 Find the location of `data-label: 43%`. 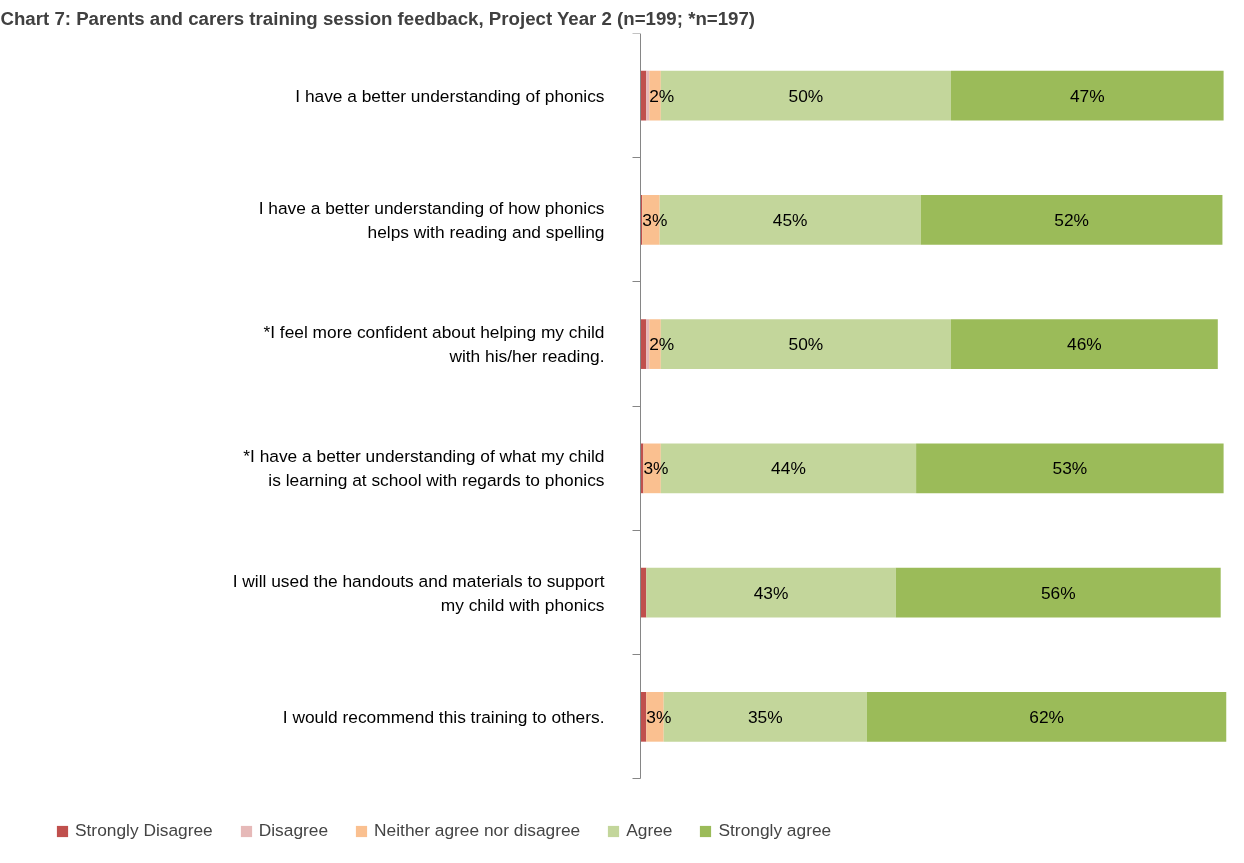

data-label: 43% is located at coordinates (771, 592).